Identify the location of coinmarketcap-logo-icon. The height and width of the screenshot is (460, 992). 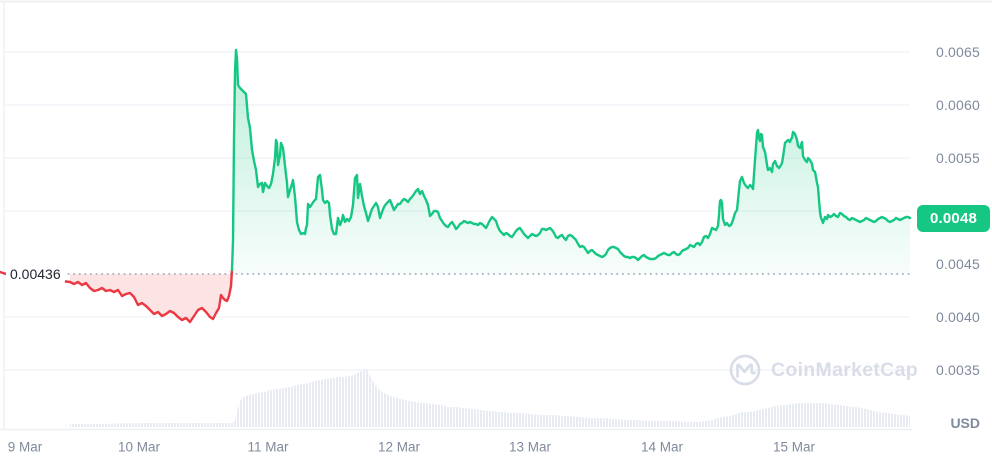
(745, 370).